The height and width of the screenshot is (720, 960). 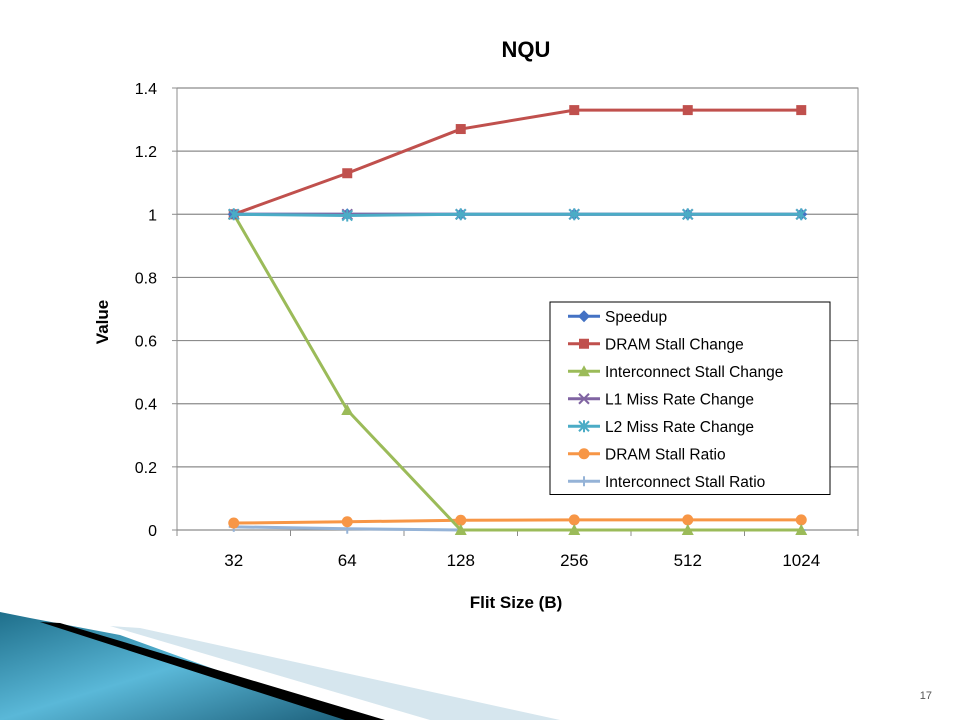 What do you see at coordinates (925, 696) in the screenshot?
I see `page-number: 17` at bounding box center [925, 696].